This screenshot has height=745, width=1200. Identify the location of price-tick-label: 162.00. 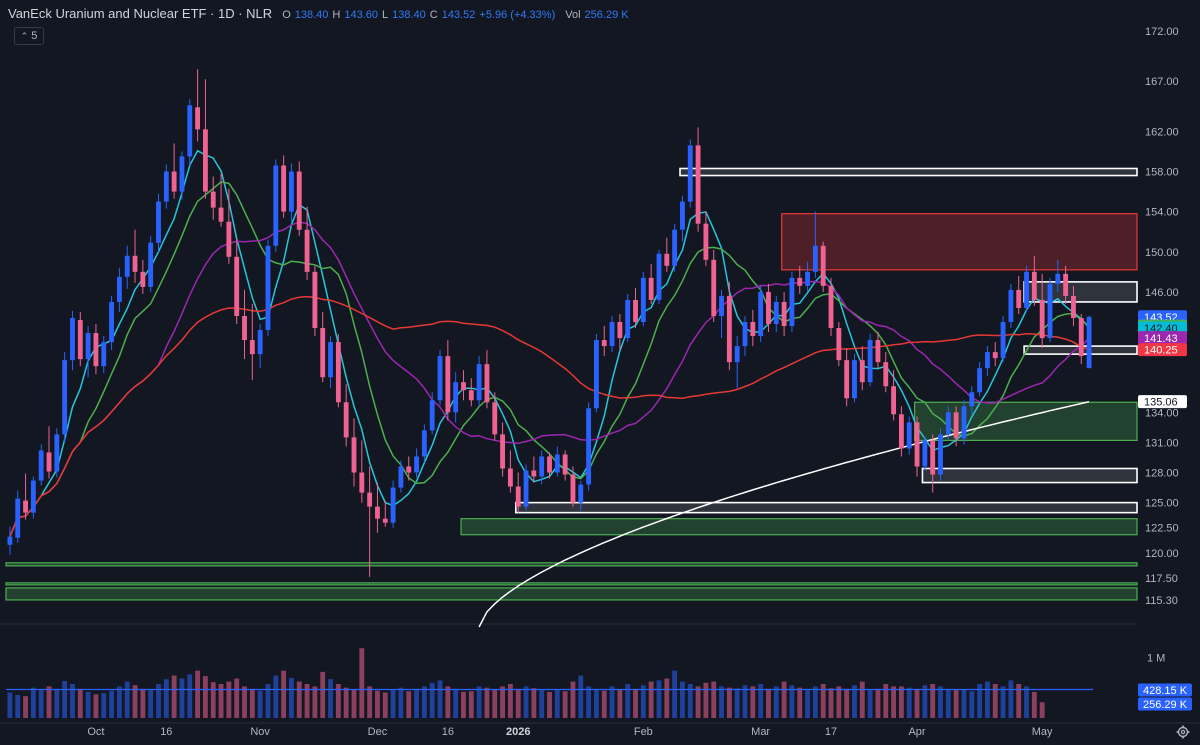
(1162, 132).